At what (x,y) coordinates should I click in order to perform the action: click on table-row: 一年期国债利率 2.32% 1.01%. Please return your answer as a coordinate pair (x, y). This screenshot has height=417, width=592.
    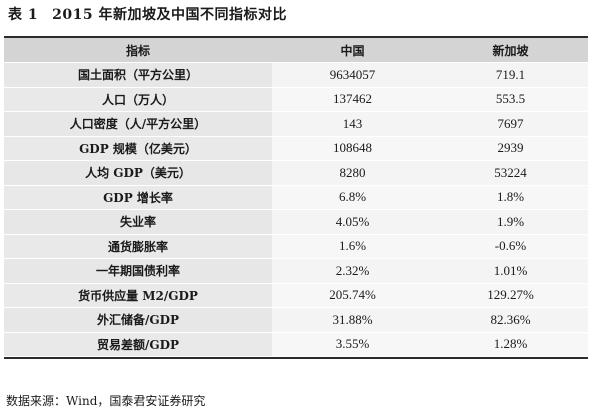
    Looking at the image, I should click on (296, 271).